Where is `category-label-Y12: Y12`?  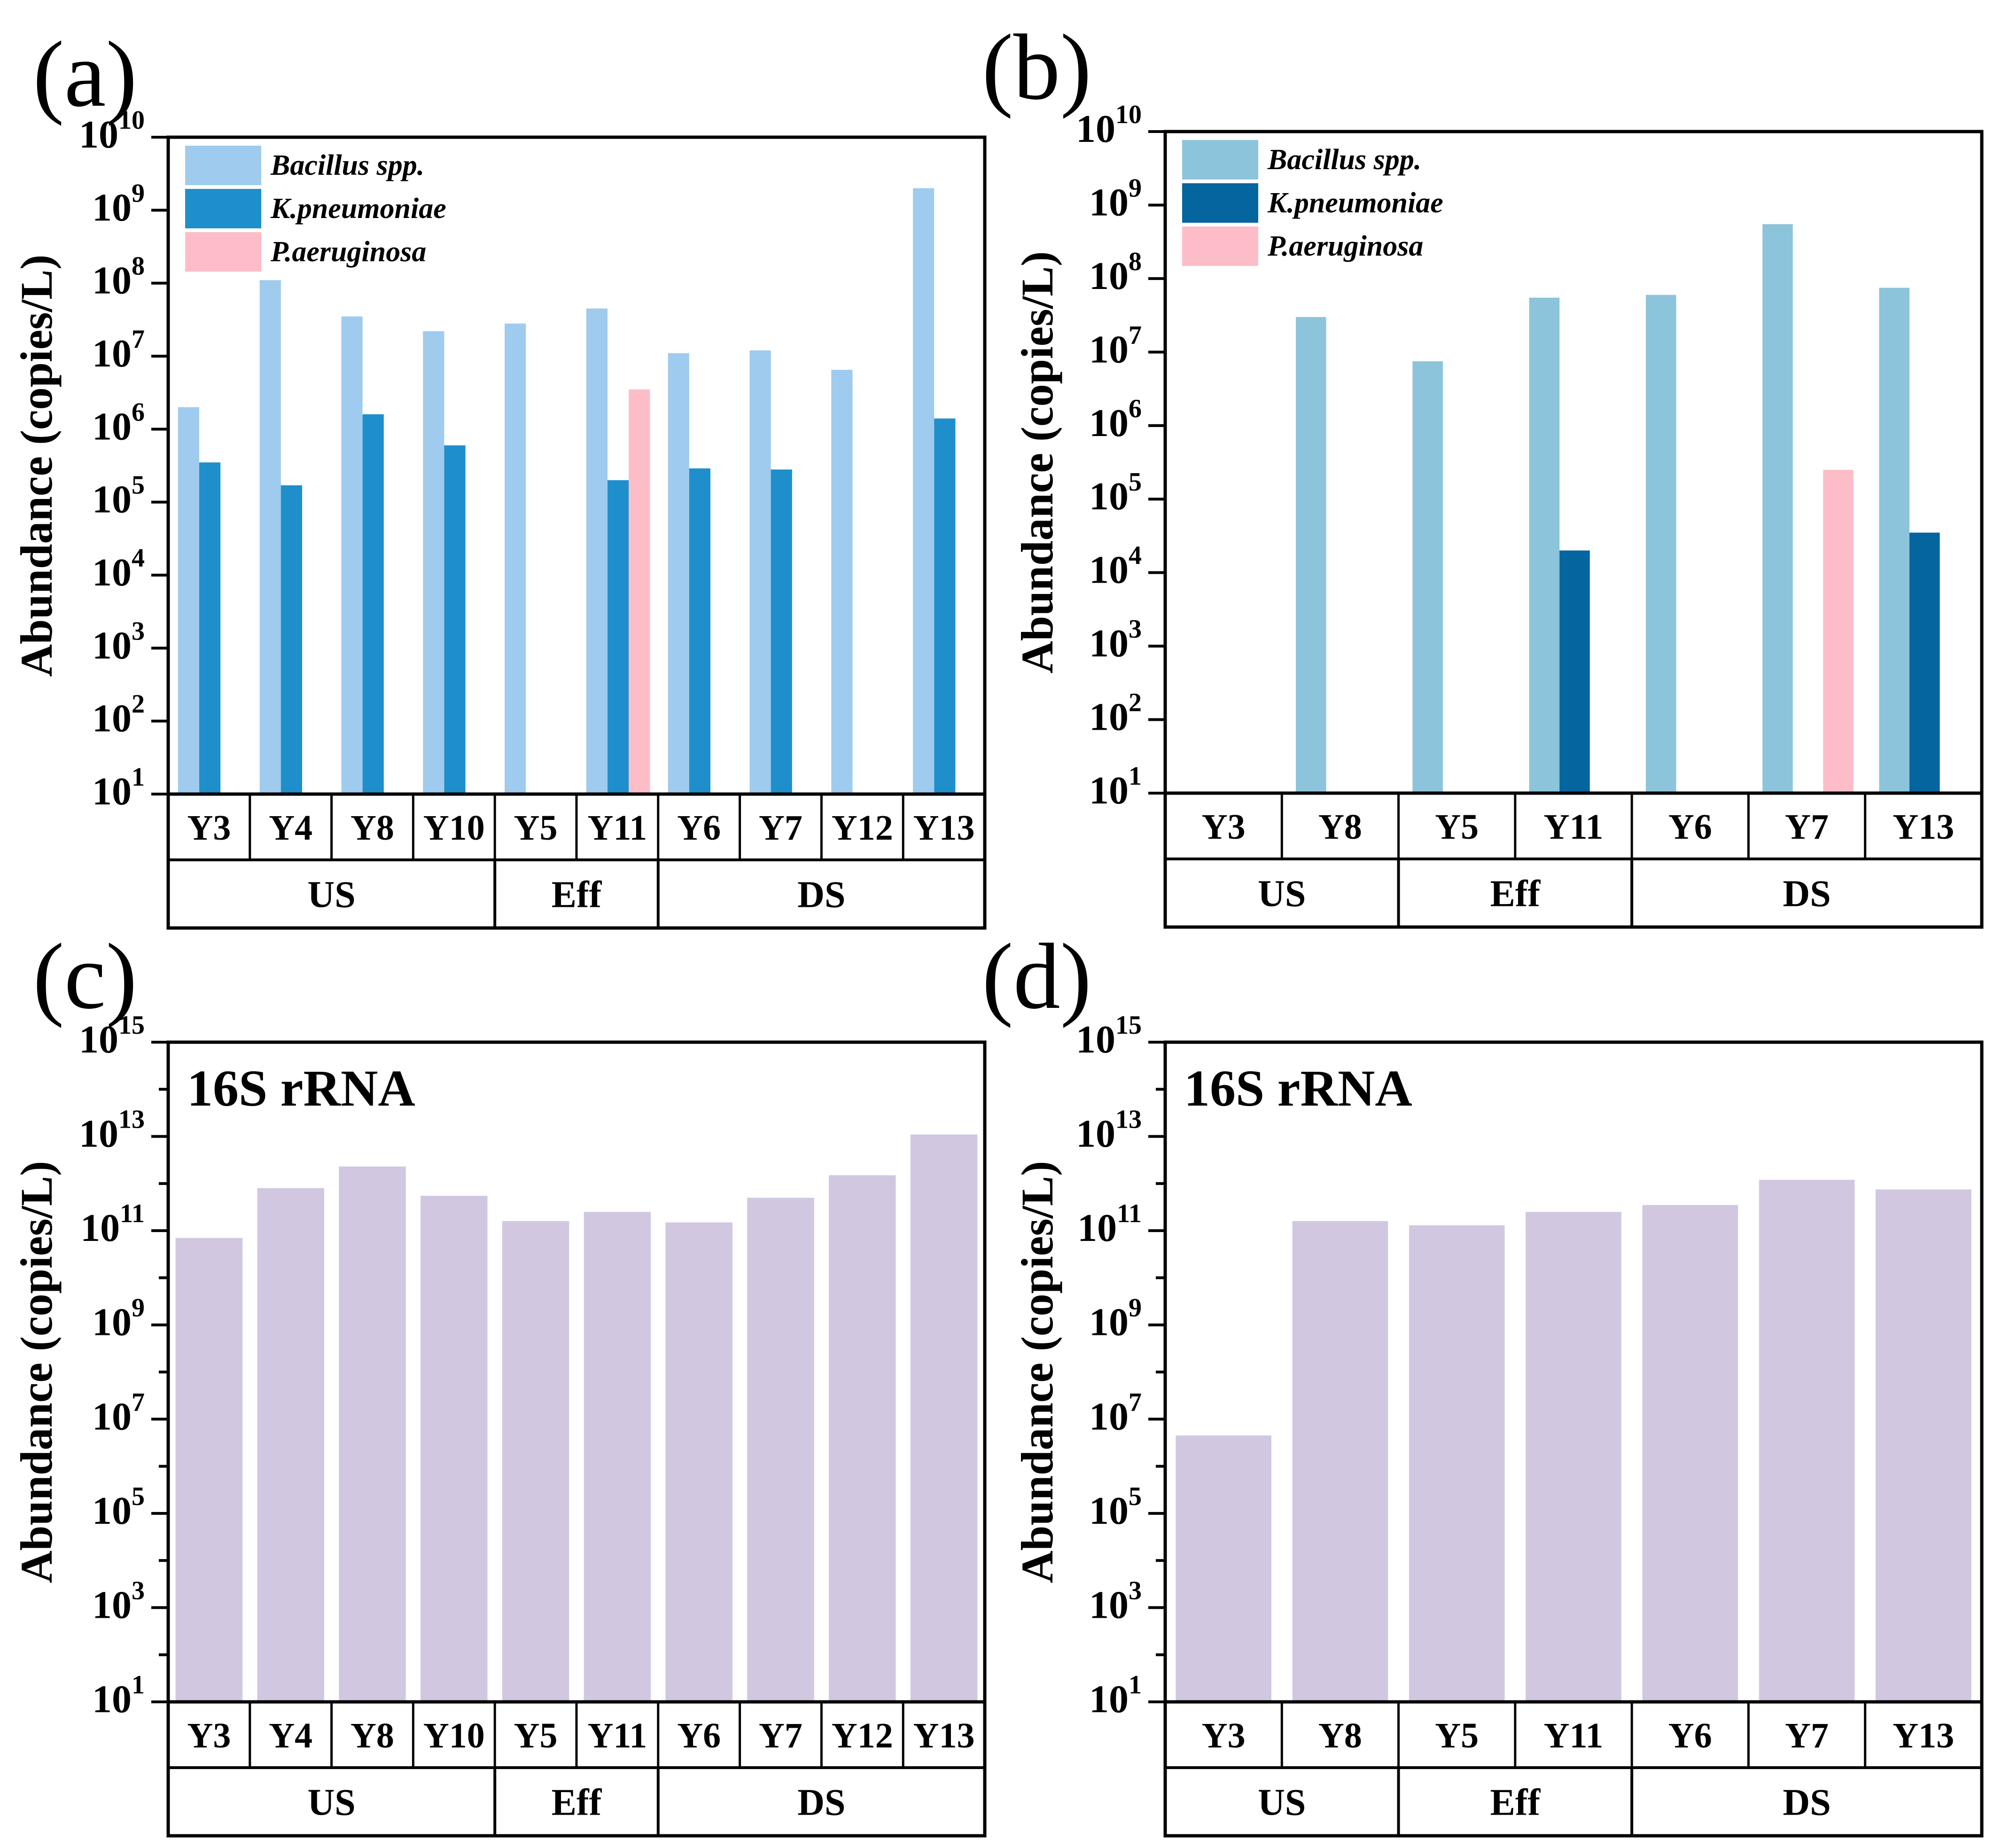
category-label-Y12: Y12 is located at coordinates (862, 828).